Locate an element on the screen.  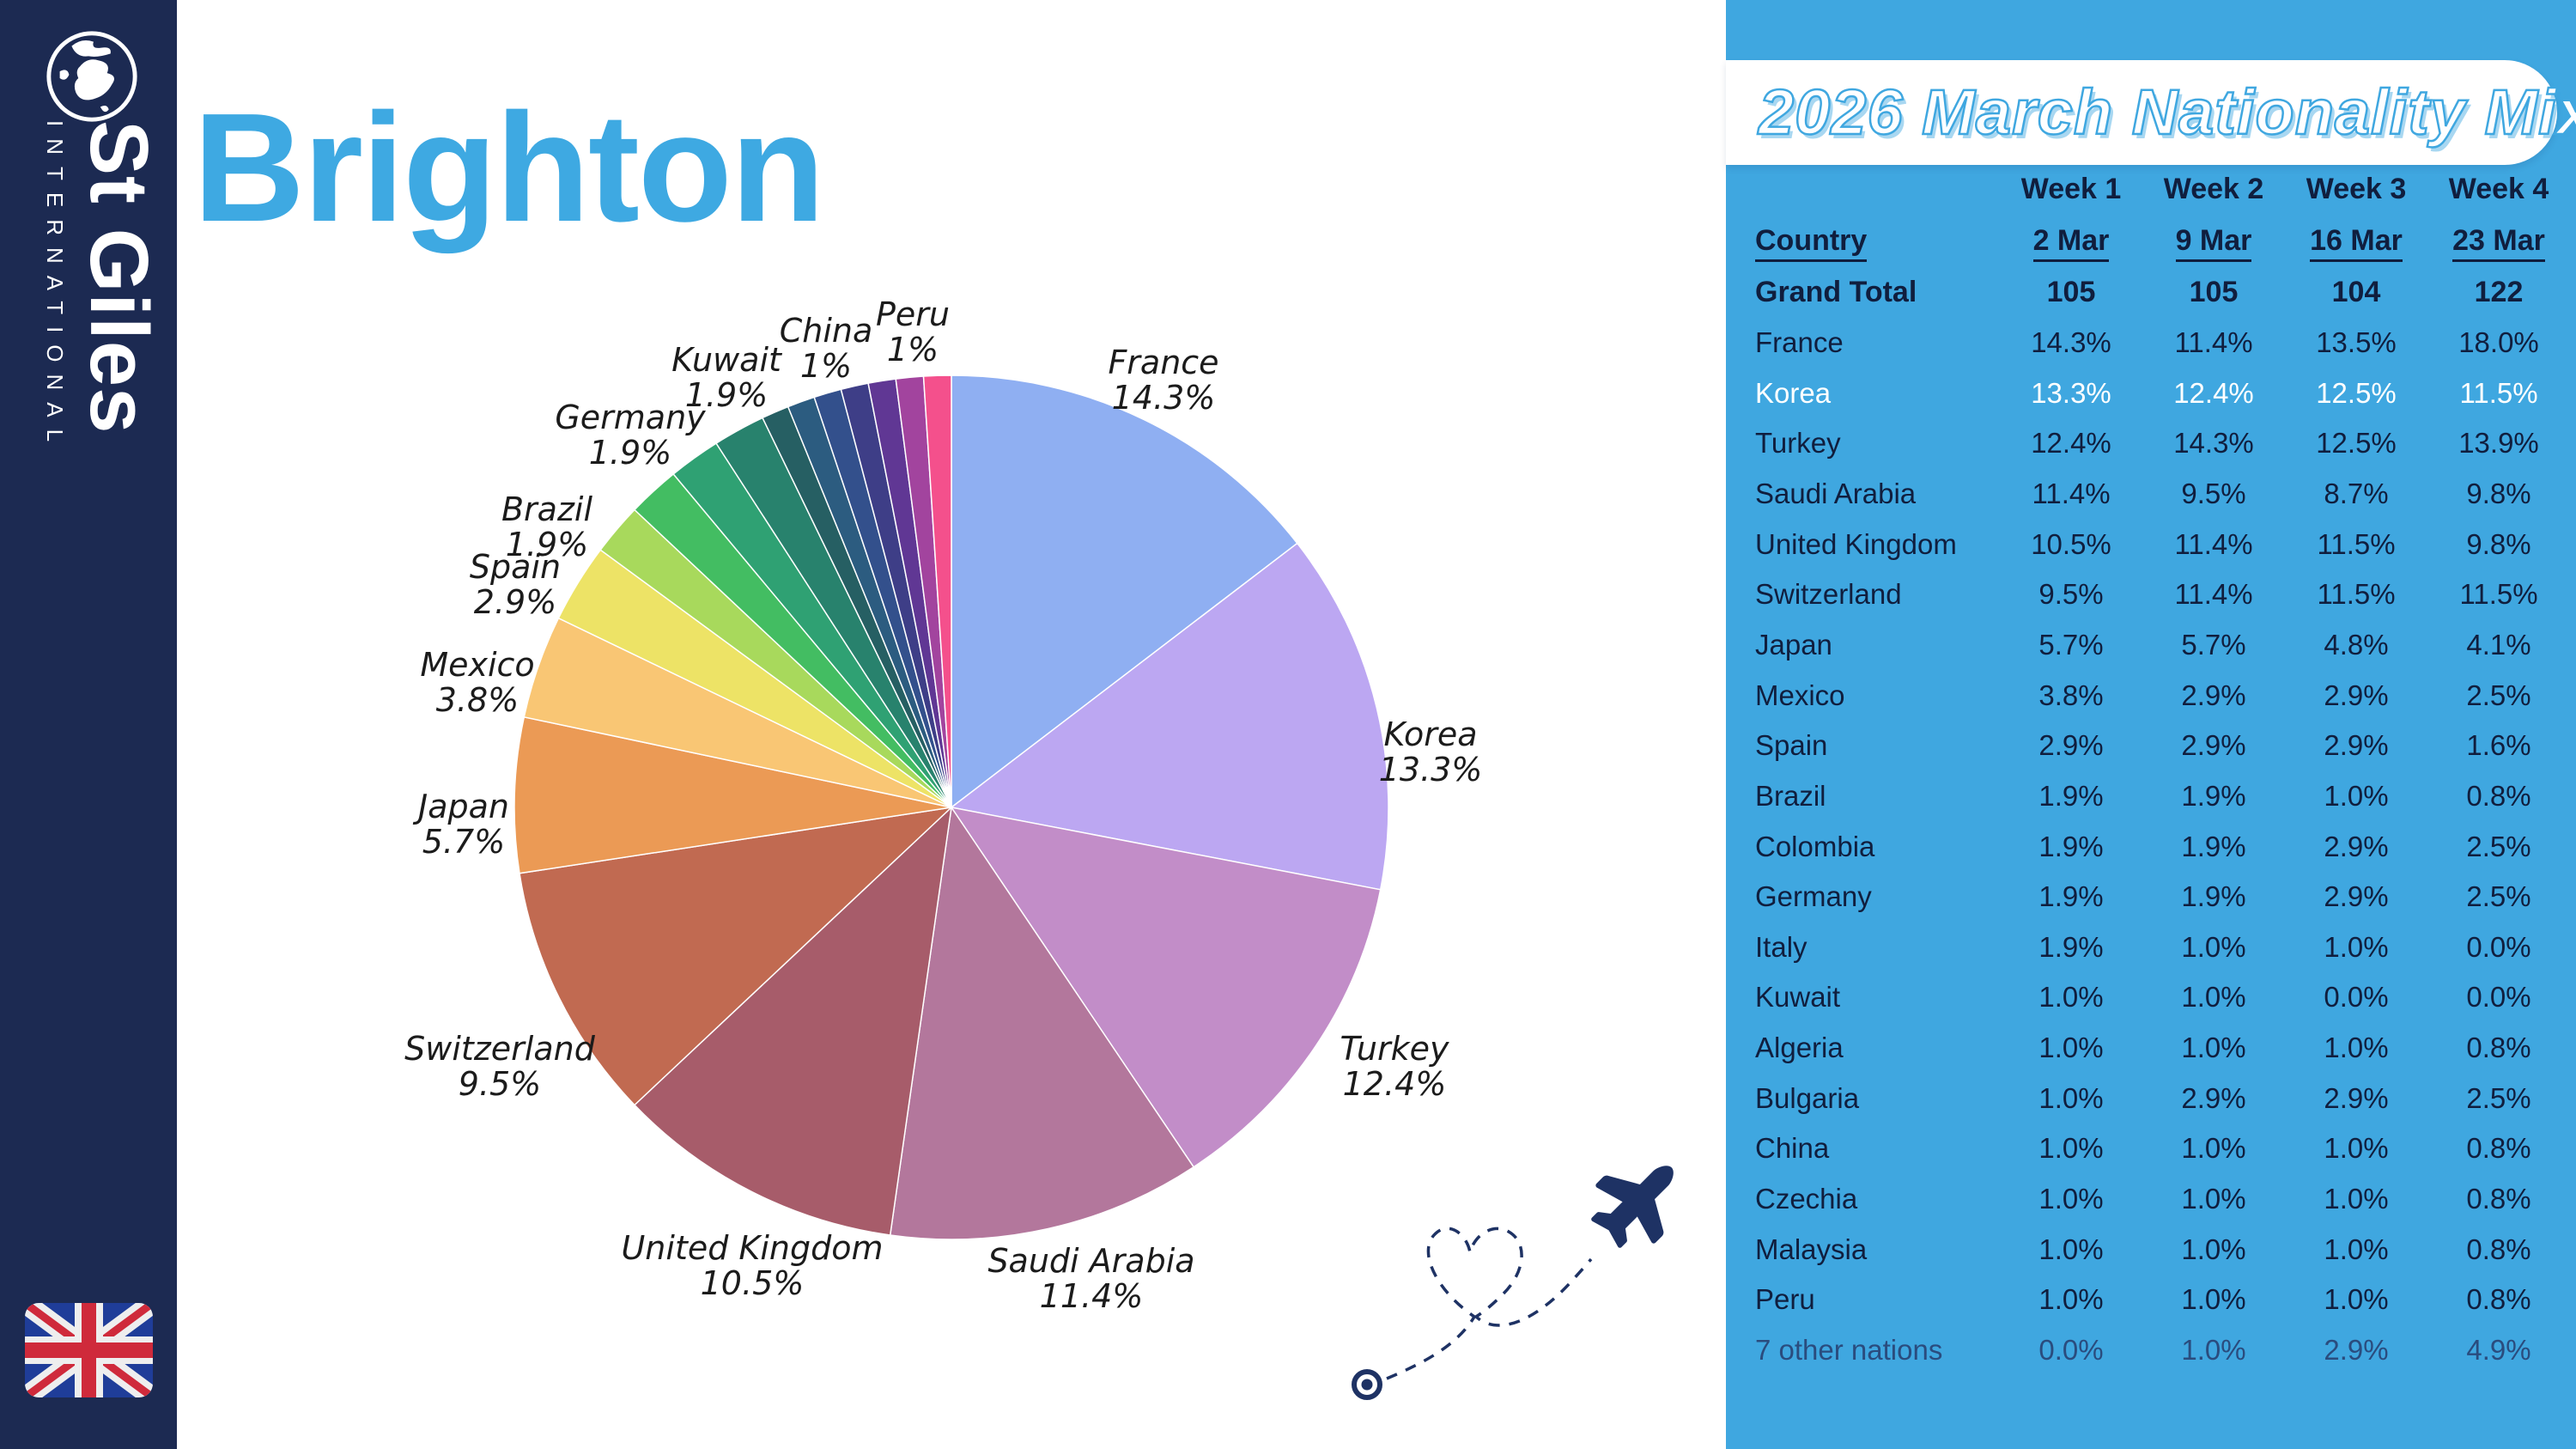
panel-title-pill: 2026 March Nationality Mix is located at coordinates (2151, 112).